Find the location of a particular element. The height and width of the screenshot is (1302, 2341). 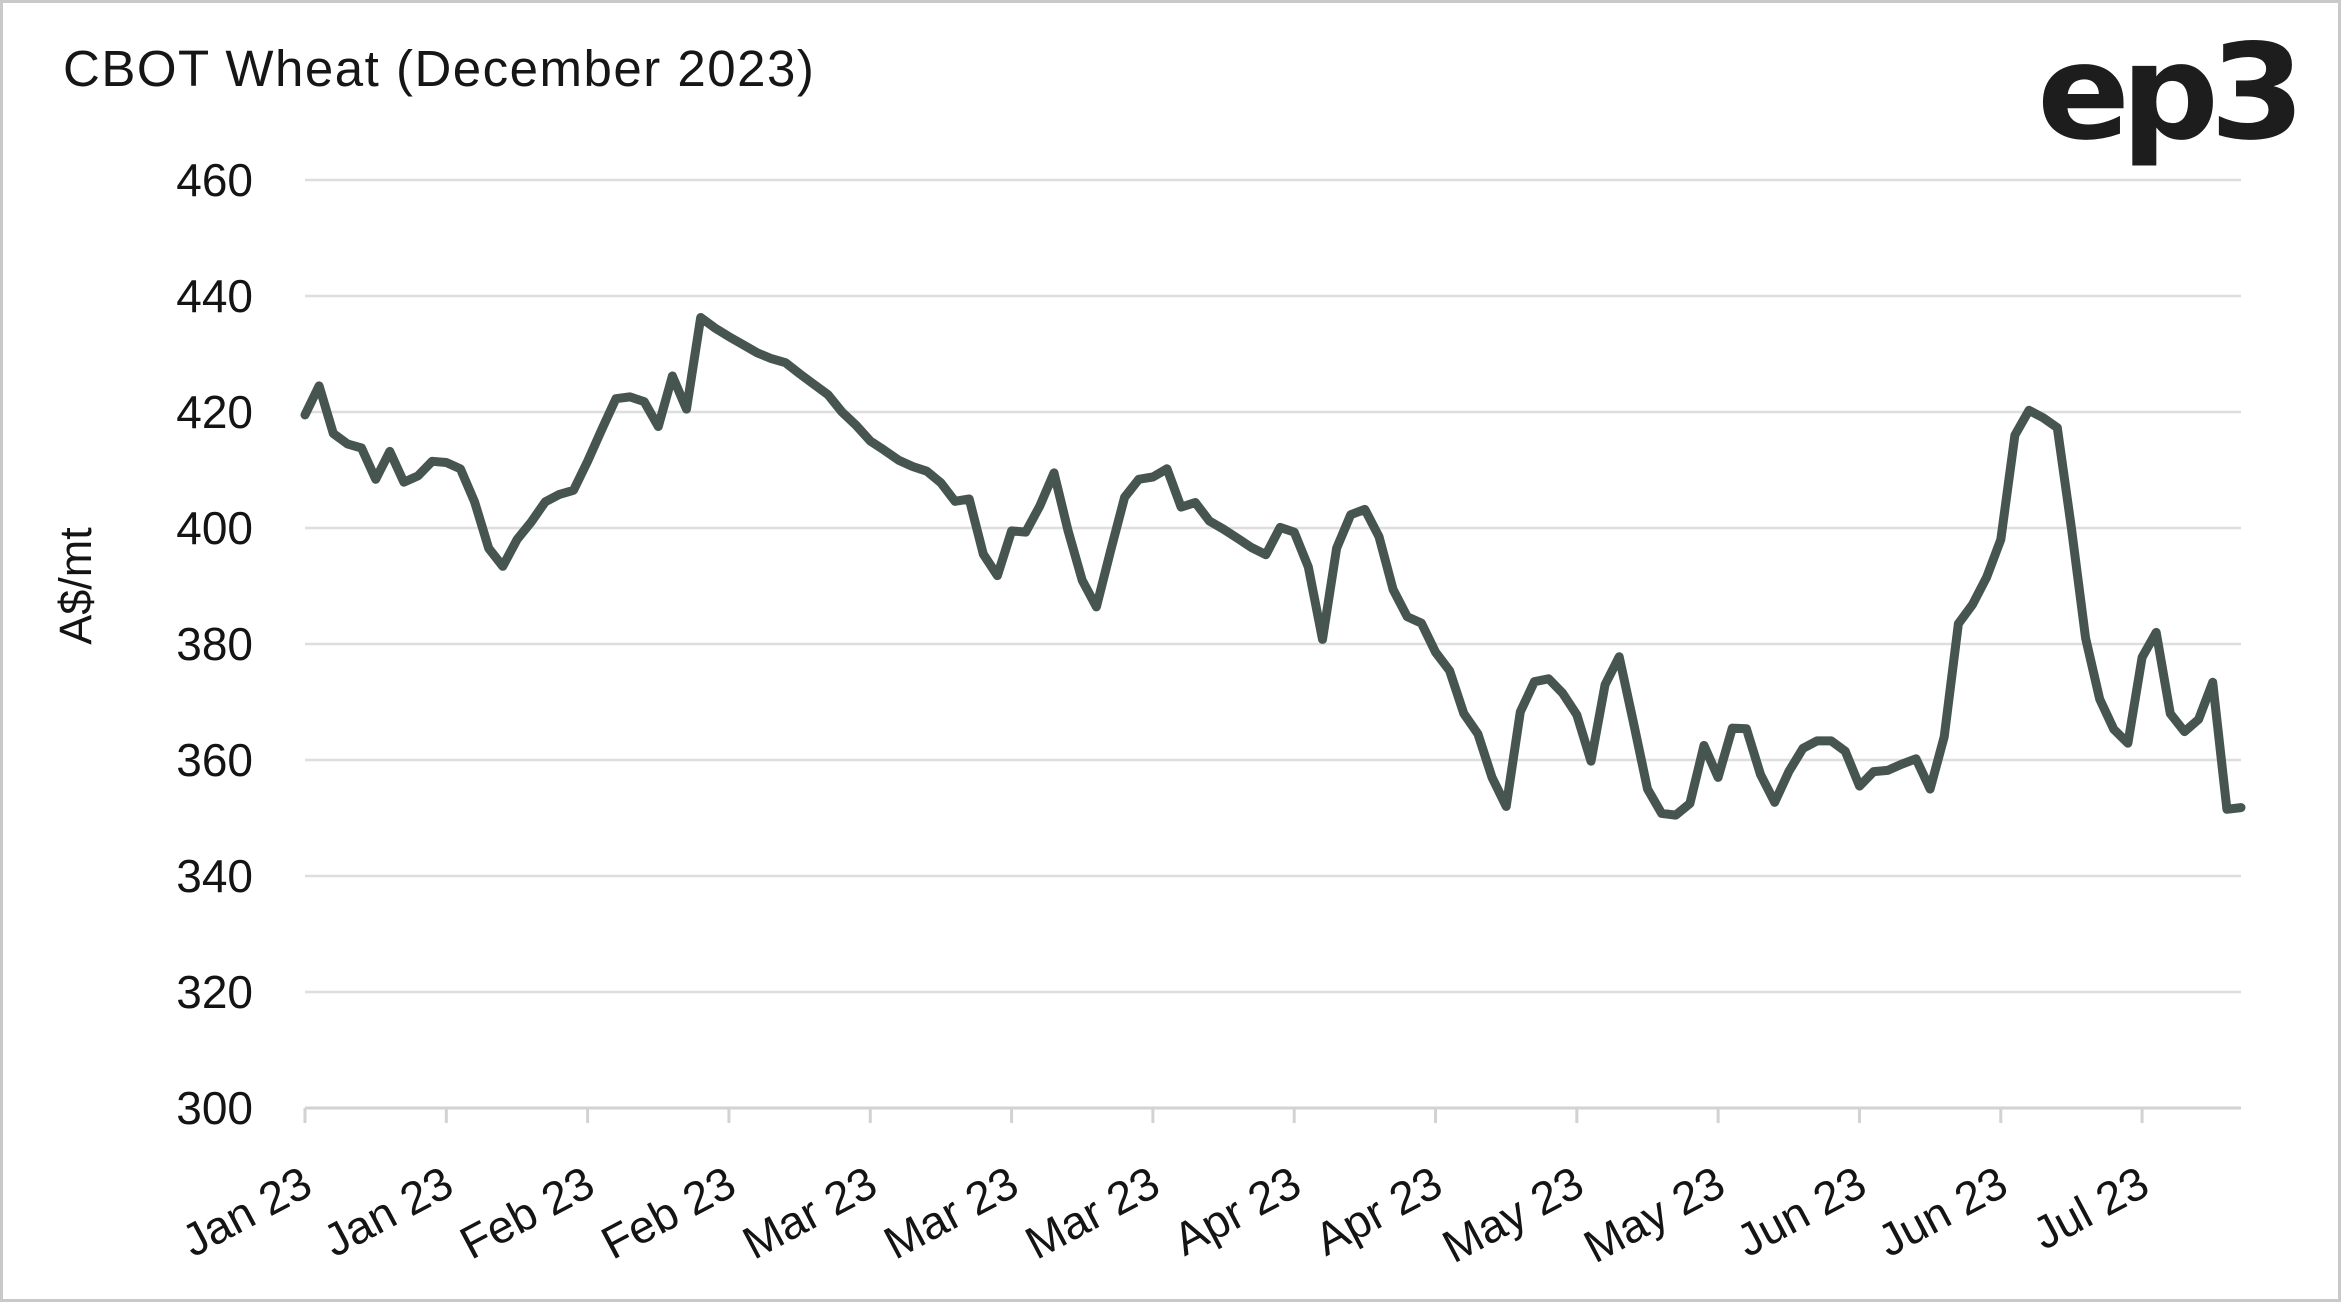

y-tick-label: 300 is located at coordinates (214, 1108).